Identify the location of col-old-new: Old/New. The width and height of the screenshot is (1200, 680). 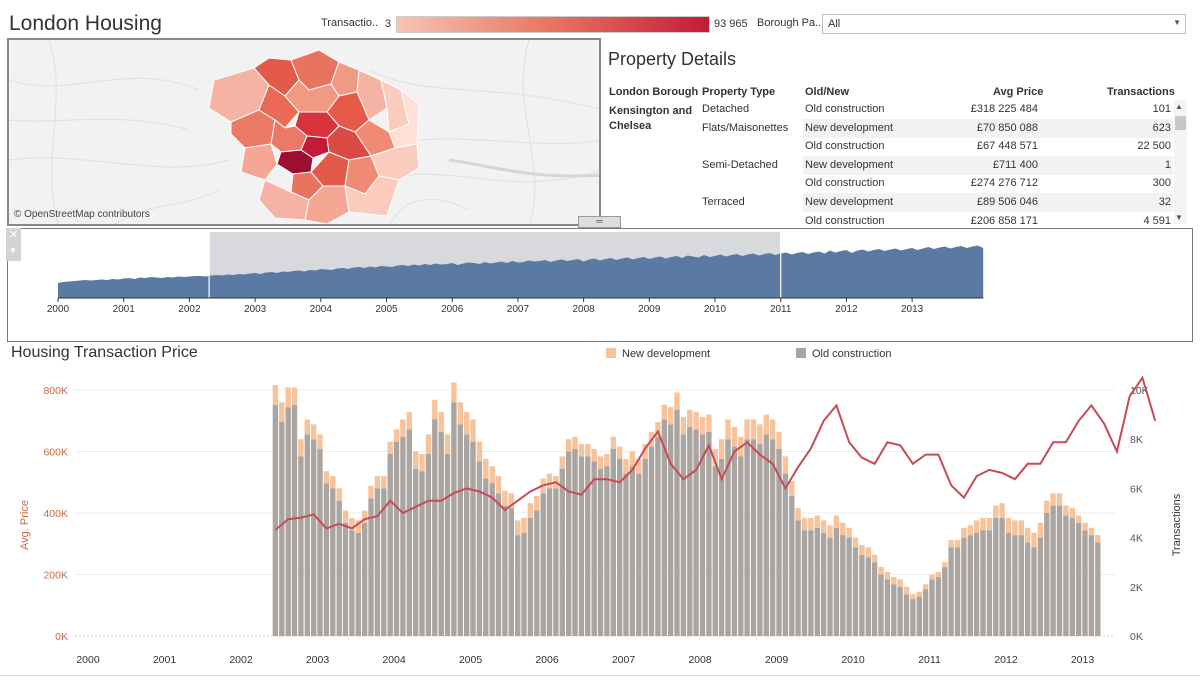
(827, 92).